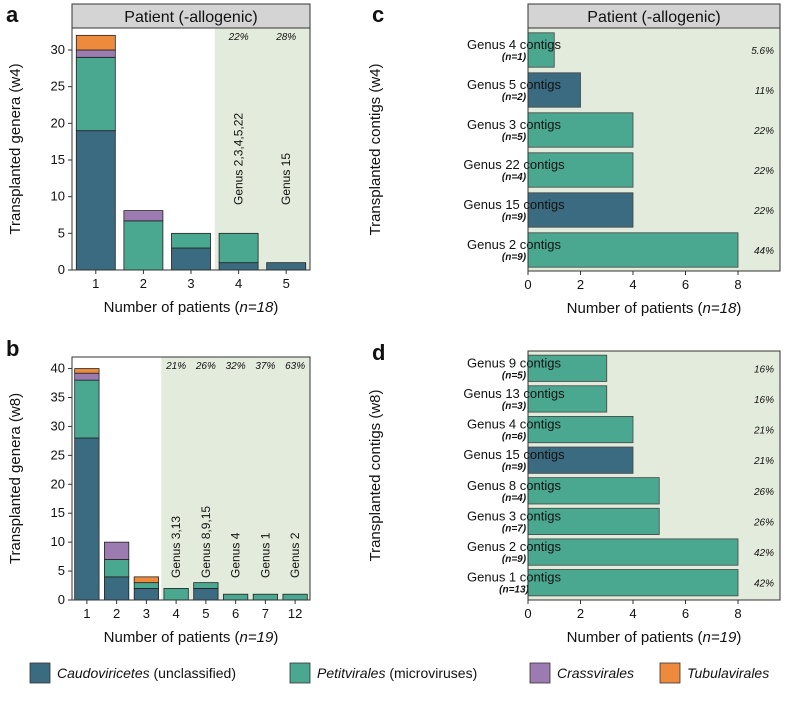 The width and height of the screenshot is (800, 701). Describe the element at coordinates (265, 366) in the screenshot. I see `percent-label: 37%` at that location.